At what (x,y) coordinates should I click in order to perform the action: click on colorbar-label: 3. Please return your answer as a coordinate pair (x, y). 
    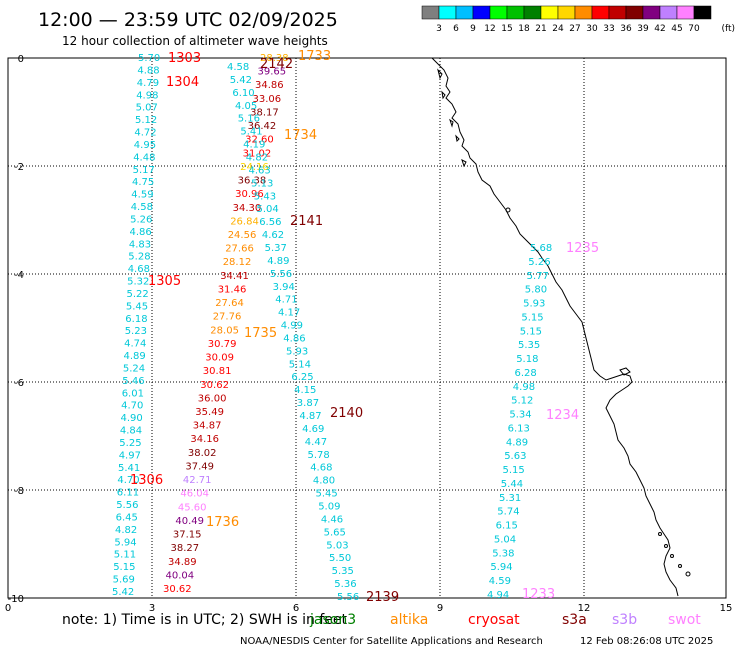
    Looking at the image, I should click on (439, 29).